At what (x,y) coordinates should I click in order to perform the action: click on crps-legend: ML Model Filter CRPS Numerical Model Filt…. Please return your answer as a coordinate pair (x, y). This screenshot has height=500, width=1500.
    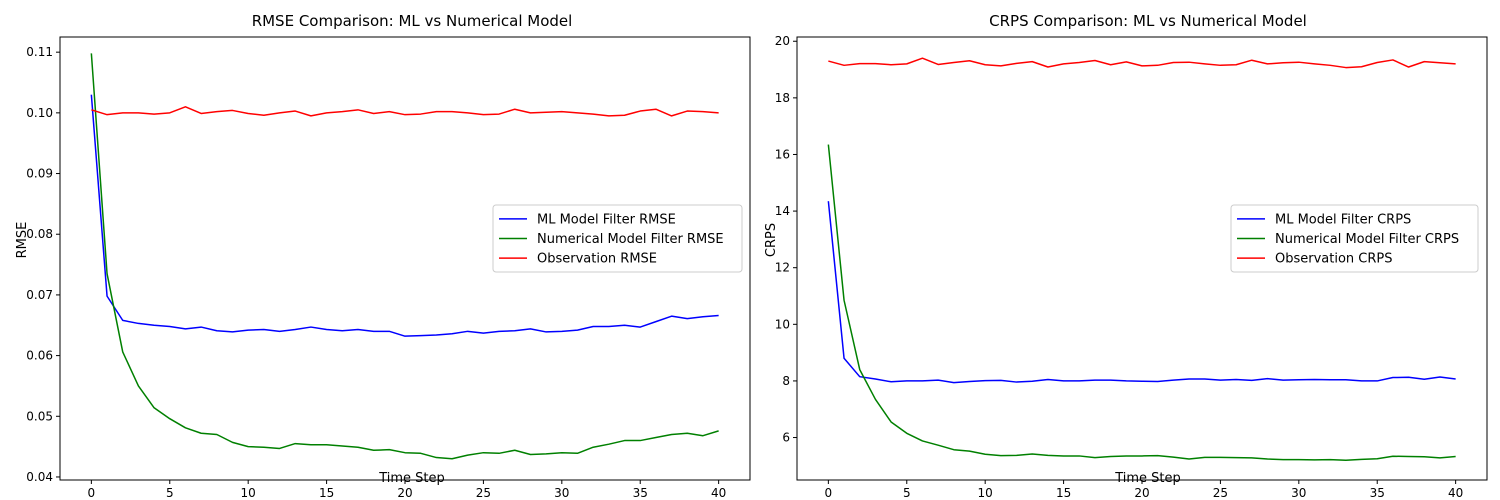
    Looking at the image, I should click on (1354, 238).